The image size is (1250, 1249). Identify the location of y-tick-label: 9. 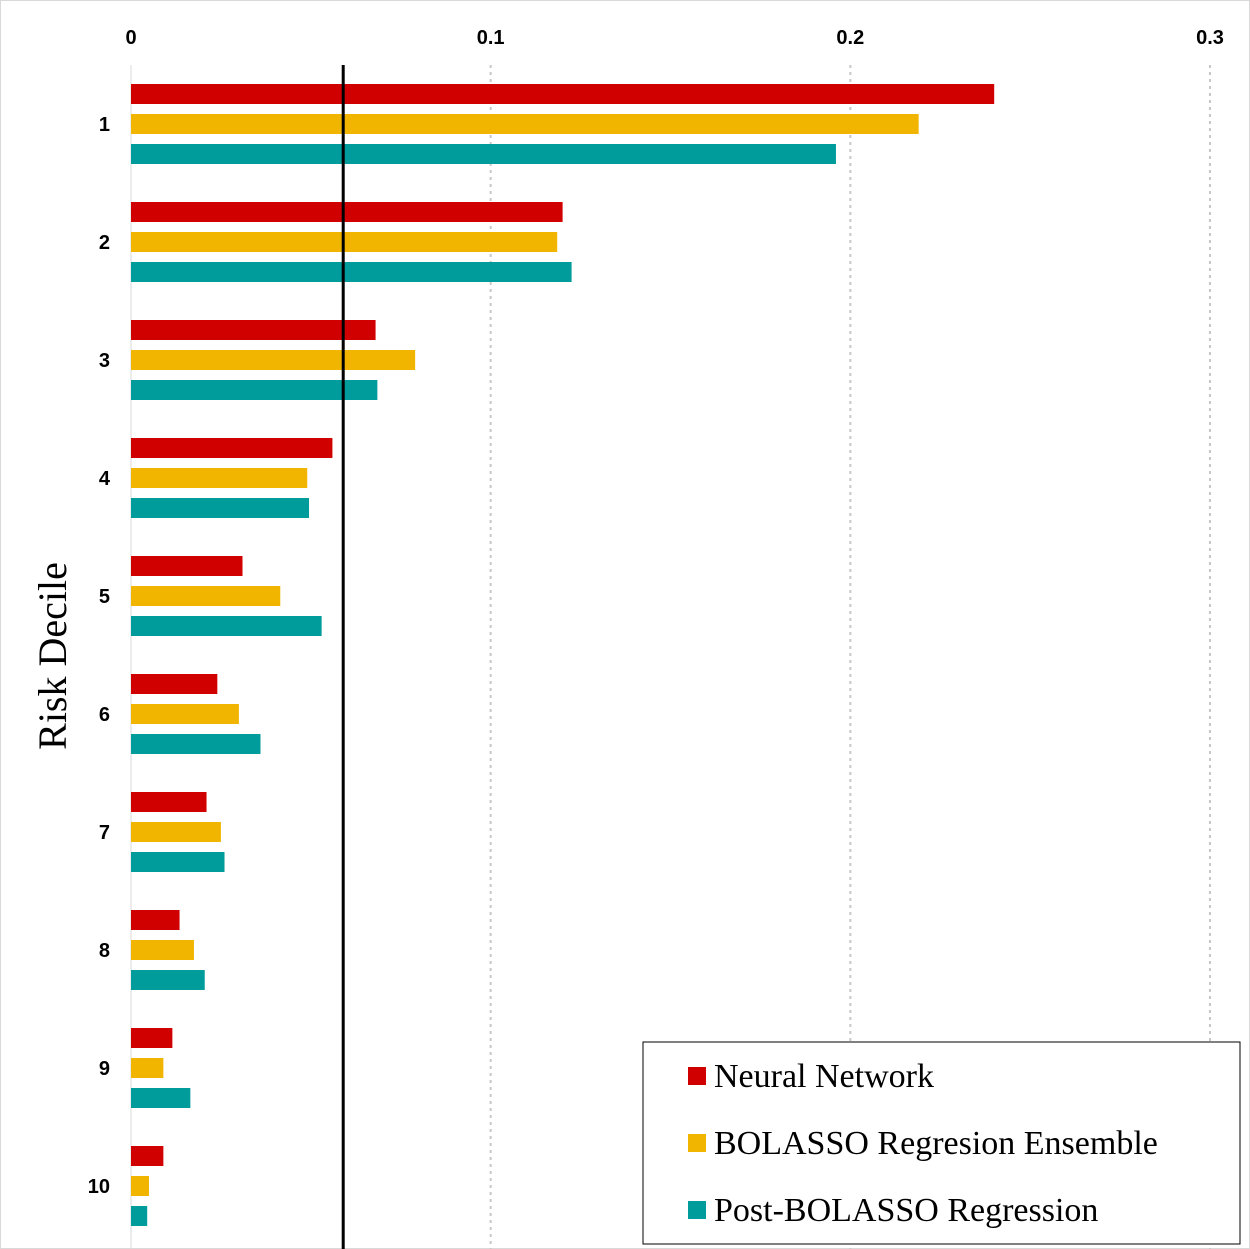
(104, 1069).